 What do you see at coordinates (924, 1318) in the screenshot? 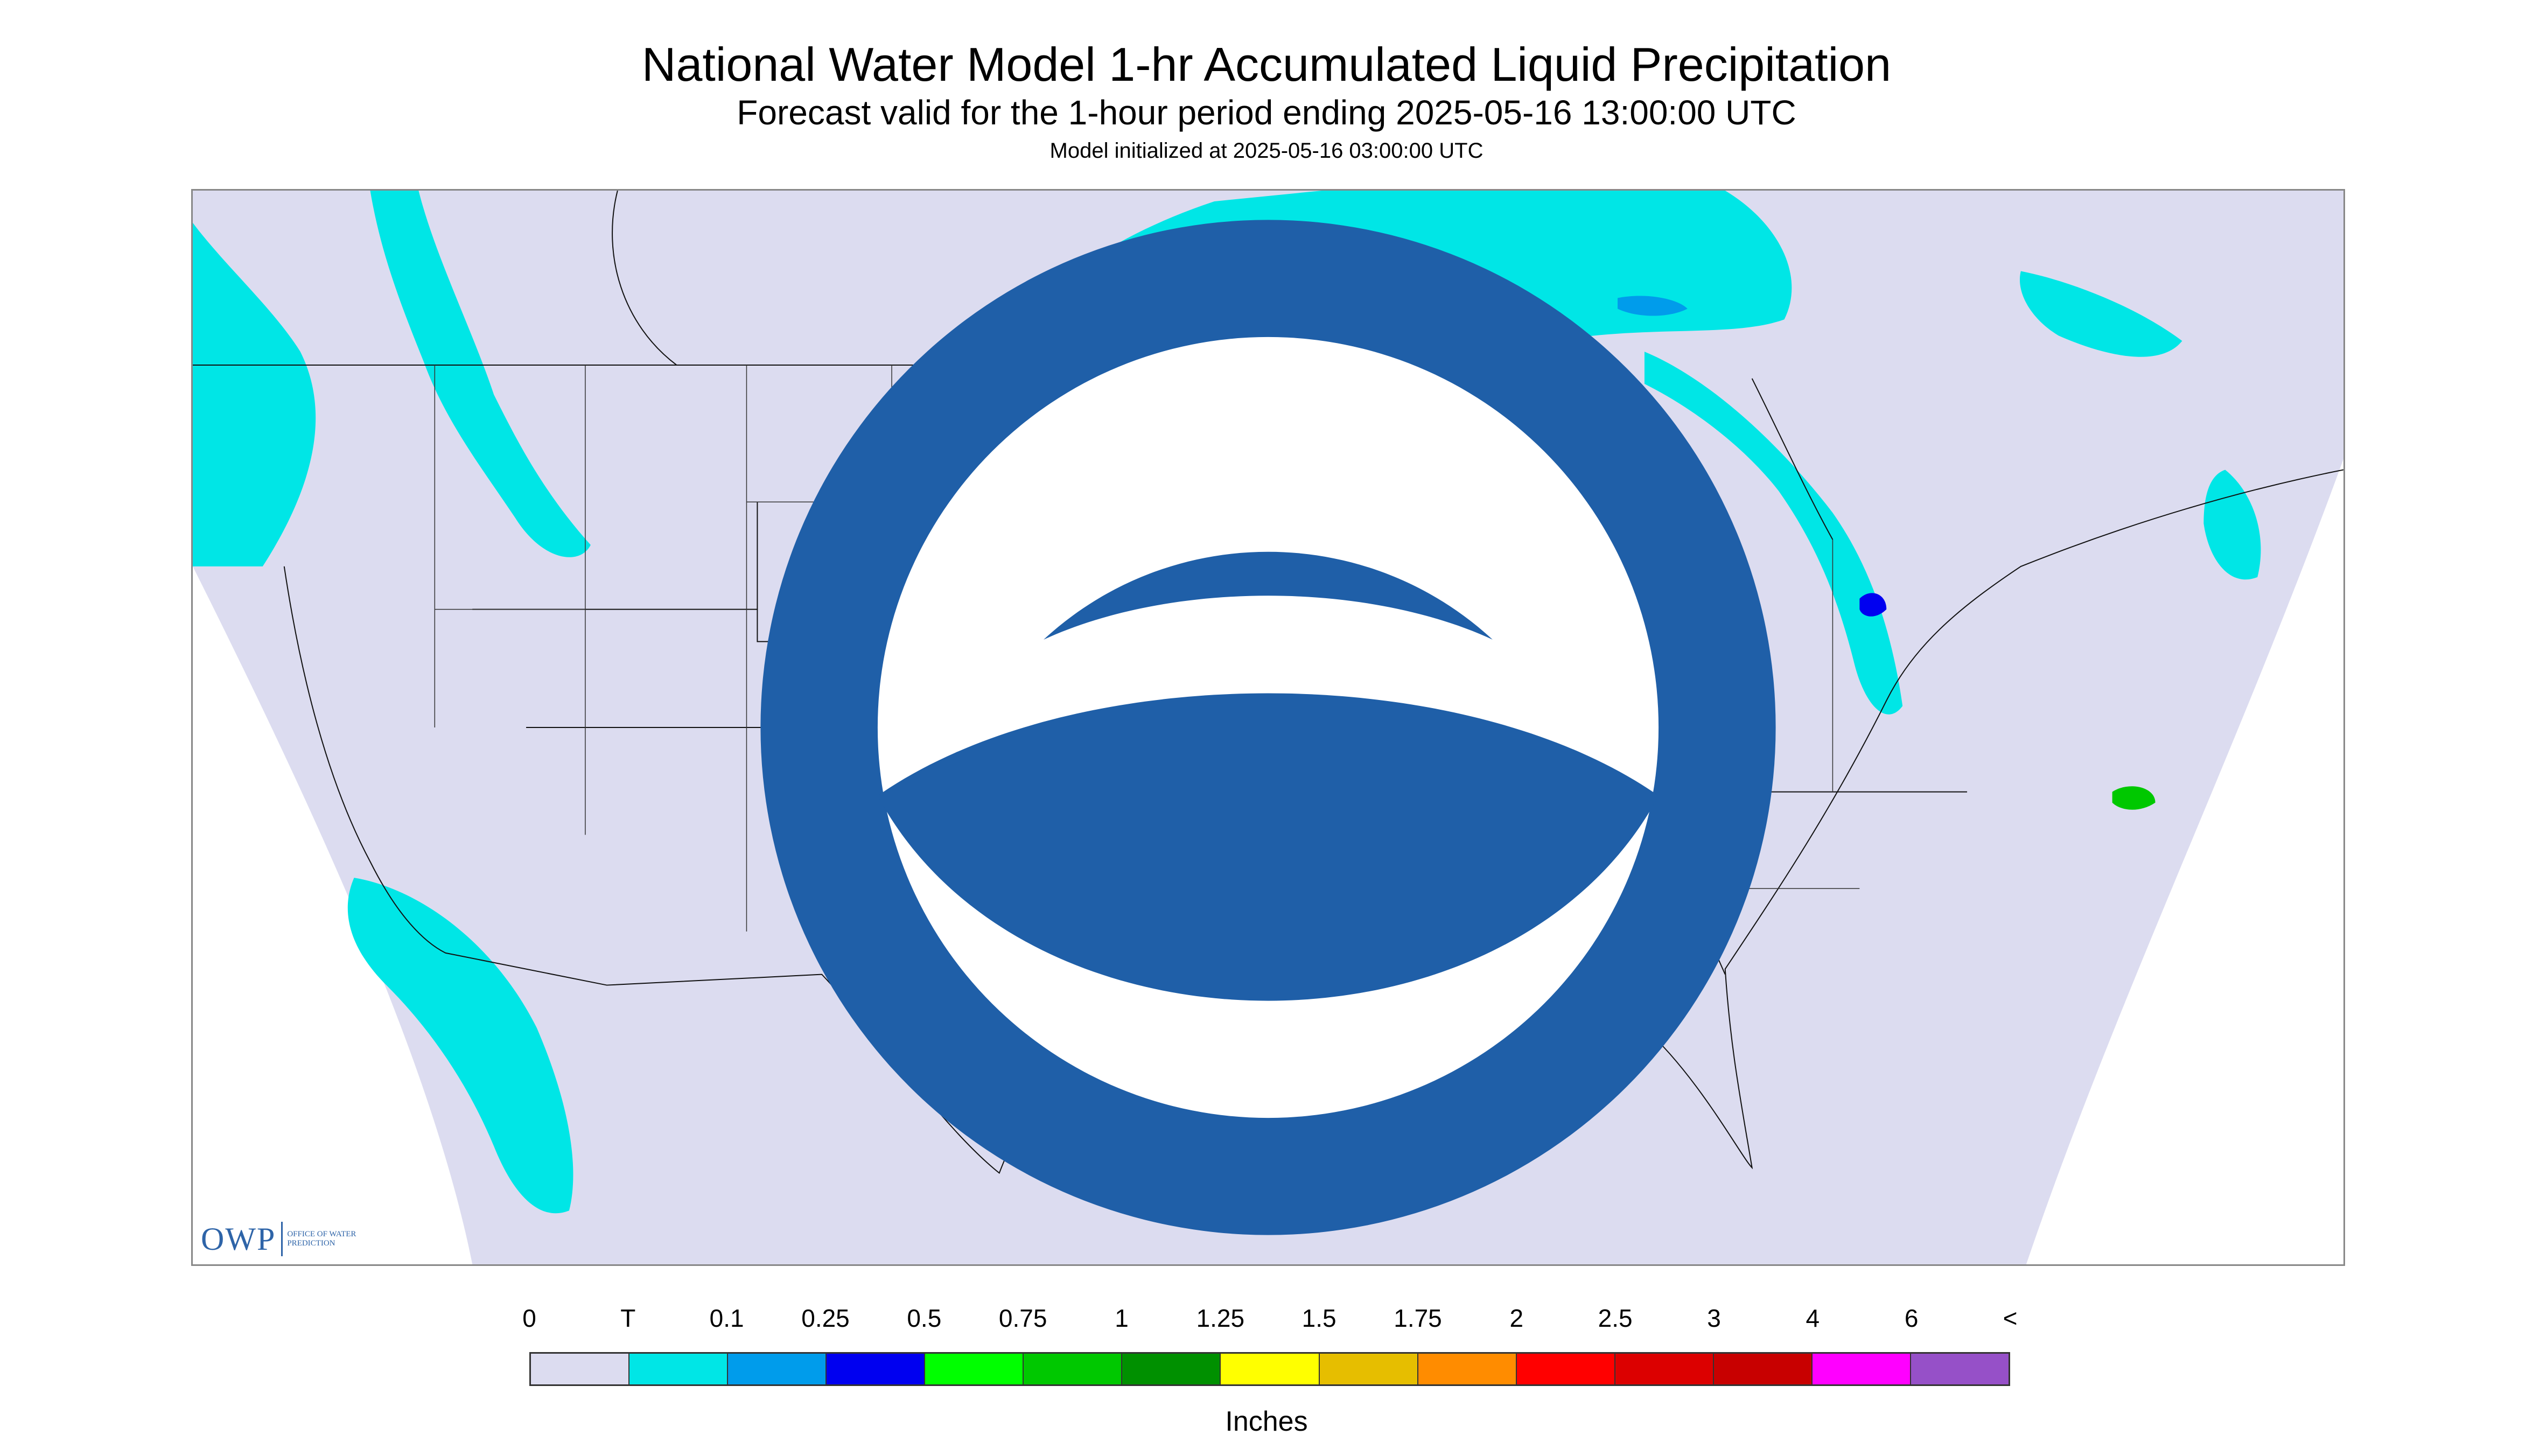
I see `legend-label: 0.5` at bounding box center [924, 1318].